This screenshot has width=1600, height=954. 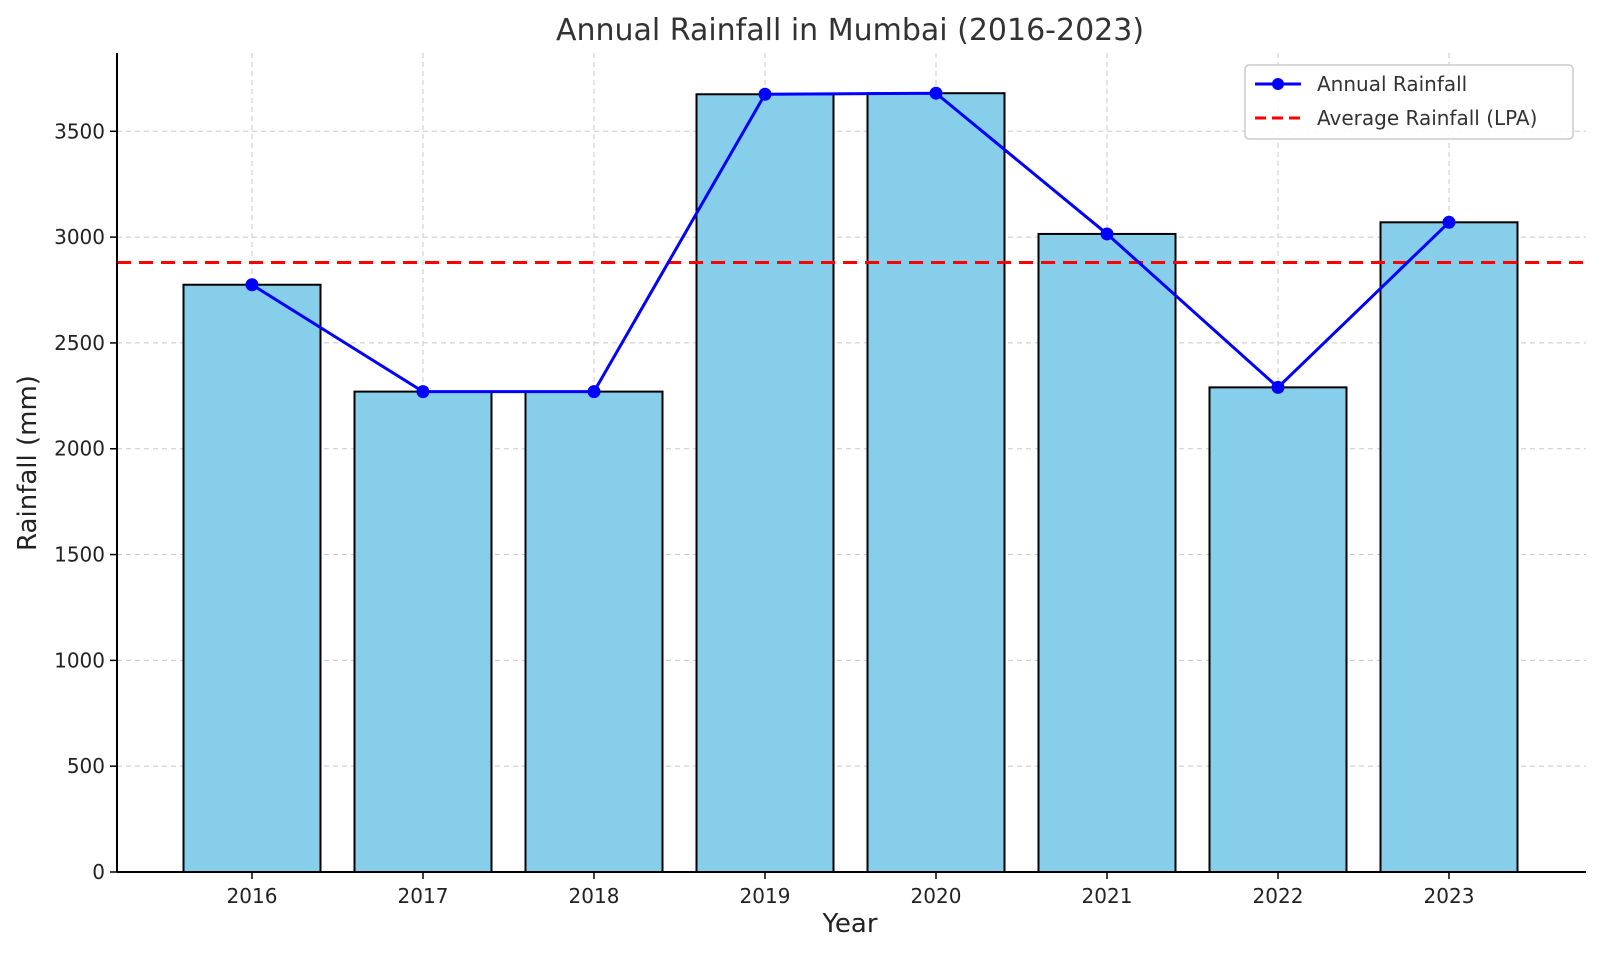 What do you see at coordinates (79, 237) in the screenshot?
I see `y-tick-label: 3000` at bounding box center [79, 237].